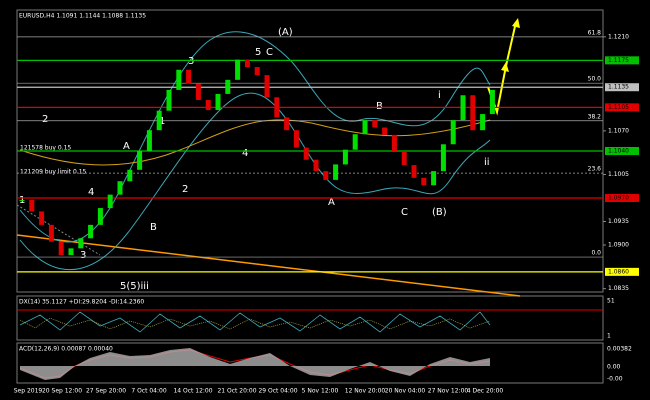  I want to click on wave-label: 5, so click(258, 52).